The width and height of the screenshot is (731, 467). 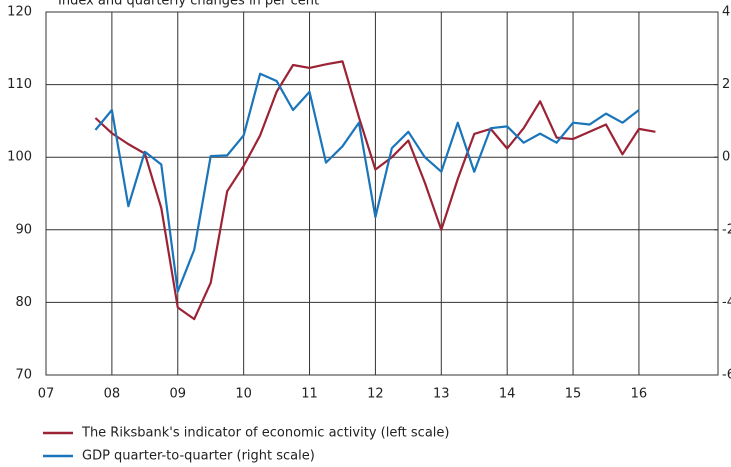 I want to click on y2-tick-label: -4, so click(x=726, y=302).